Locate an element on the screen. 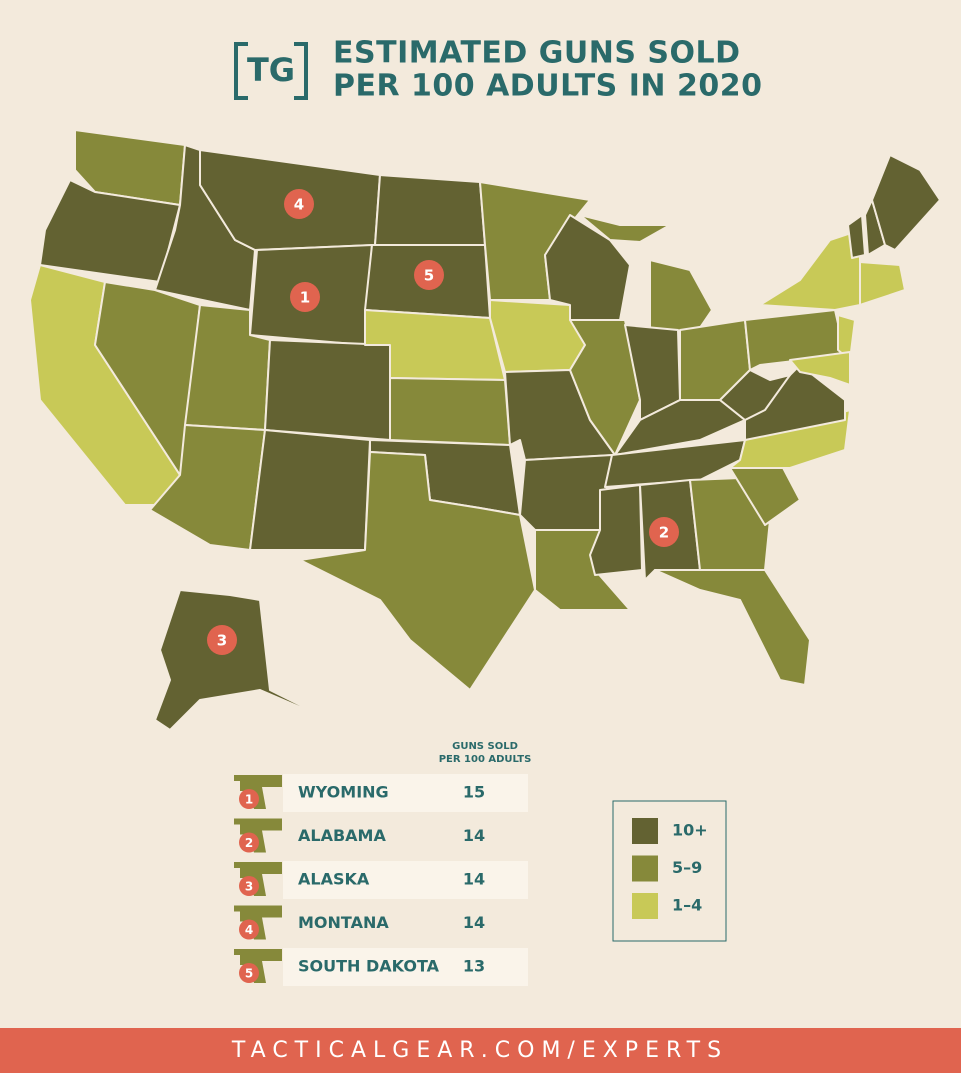  map-marker-label: 1 is located at coordinates (305, 298).